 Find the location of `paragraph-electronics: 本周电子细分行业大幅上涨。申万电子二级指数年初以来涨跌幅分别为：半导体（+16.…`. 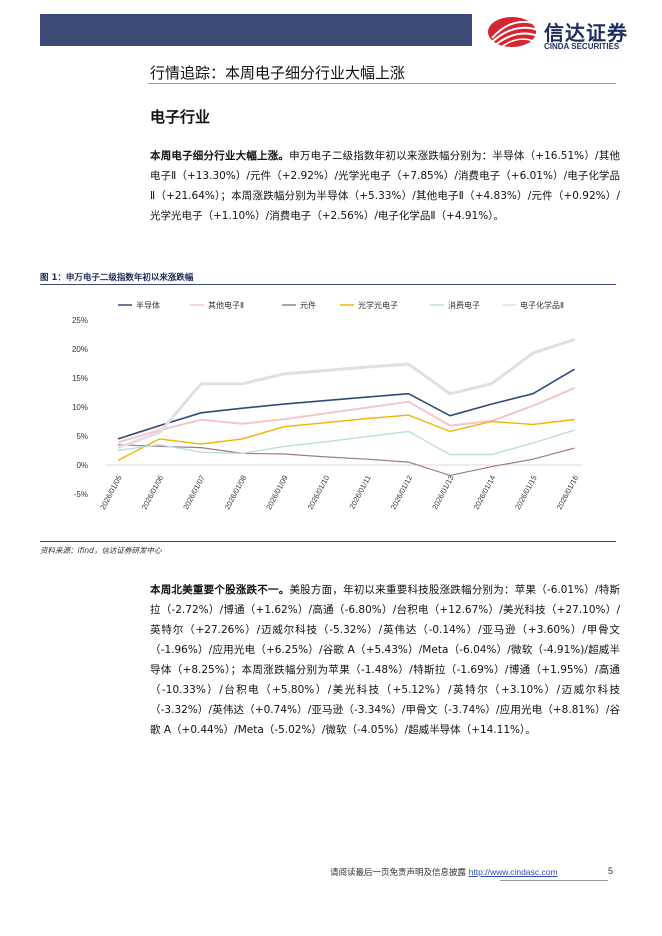

paragraph-electronics: 本周电子细分行业大幅上涨。申万电子二级指数年初以来涨跌幅分别为：半导体（+16.… is located at coordinates (385, 186).